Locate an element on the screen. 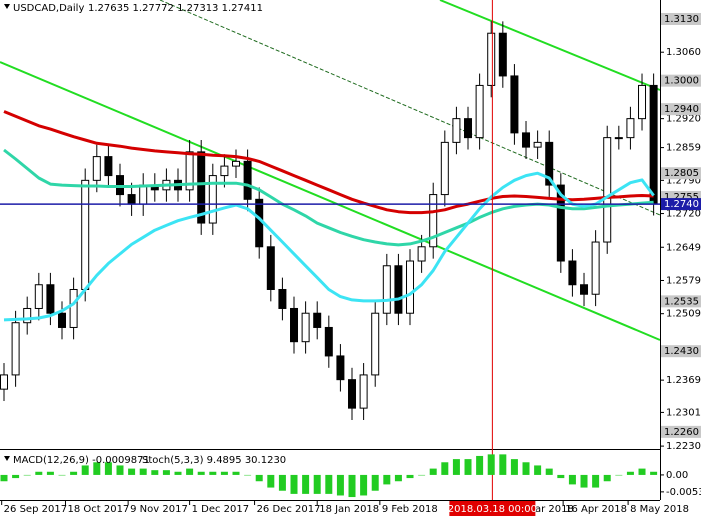 This screenshot has height=517, width=701. y-tick-label: 1.2509 is located at coordinates (683, 314).